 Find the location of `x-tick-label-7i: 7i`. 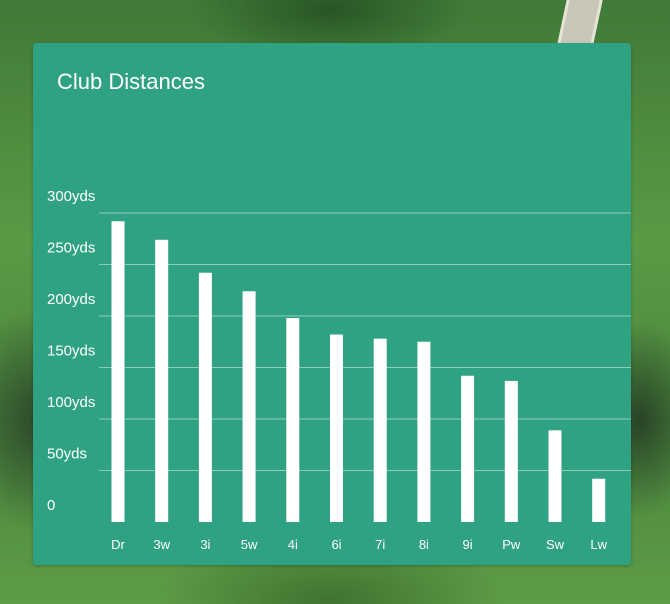

x-tick-label-7i: 7i is located at coordinates (380, 544).